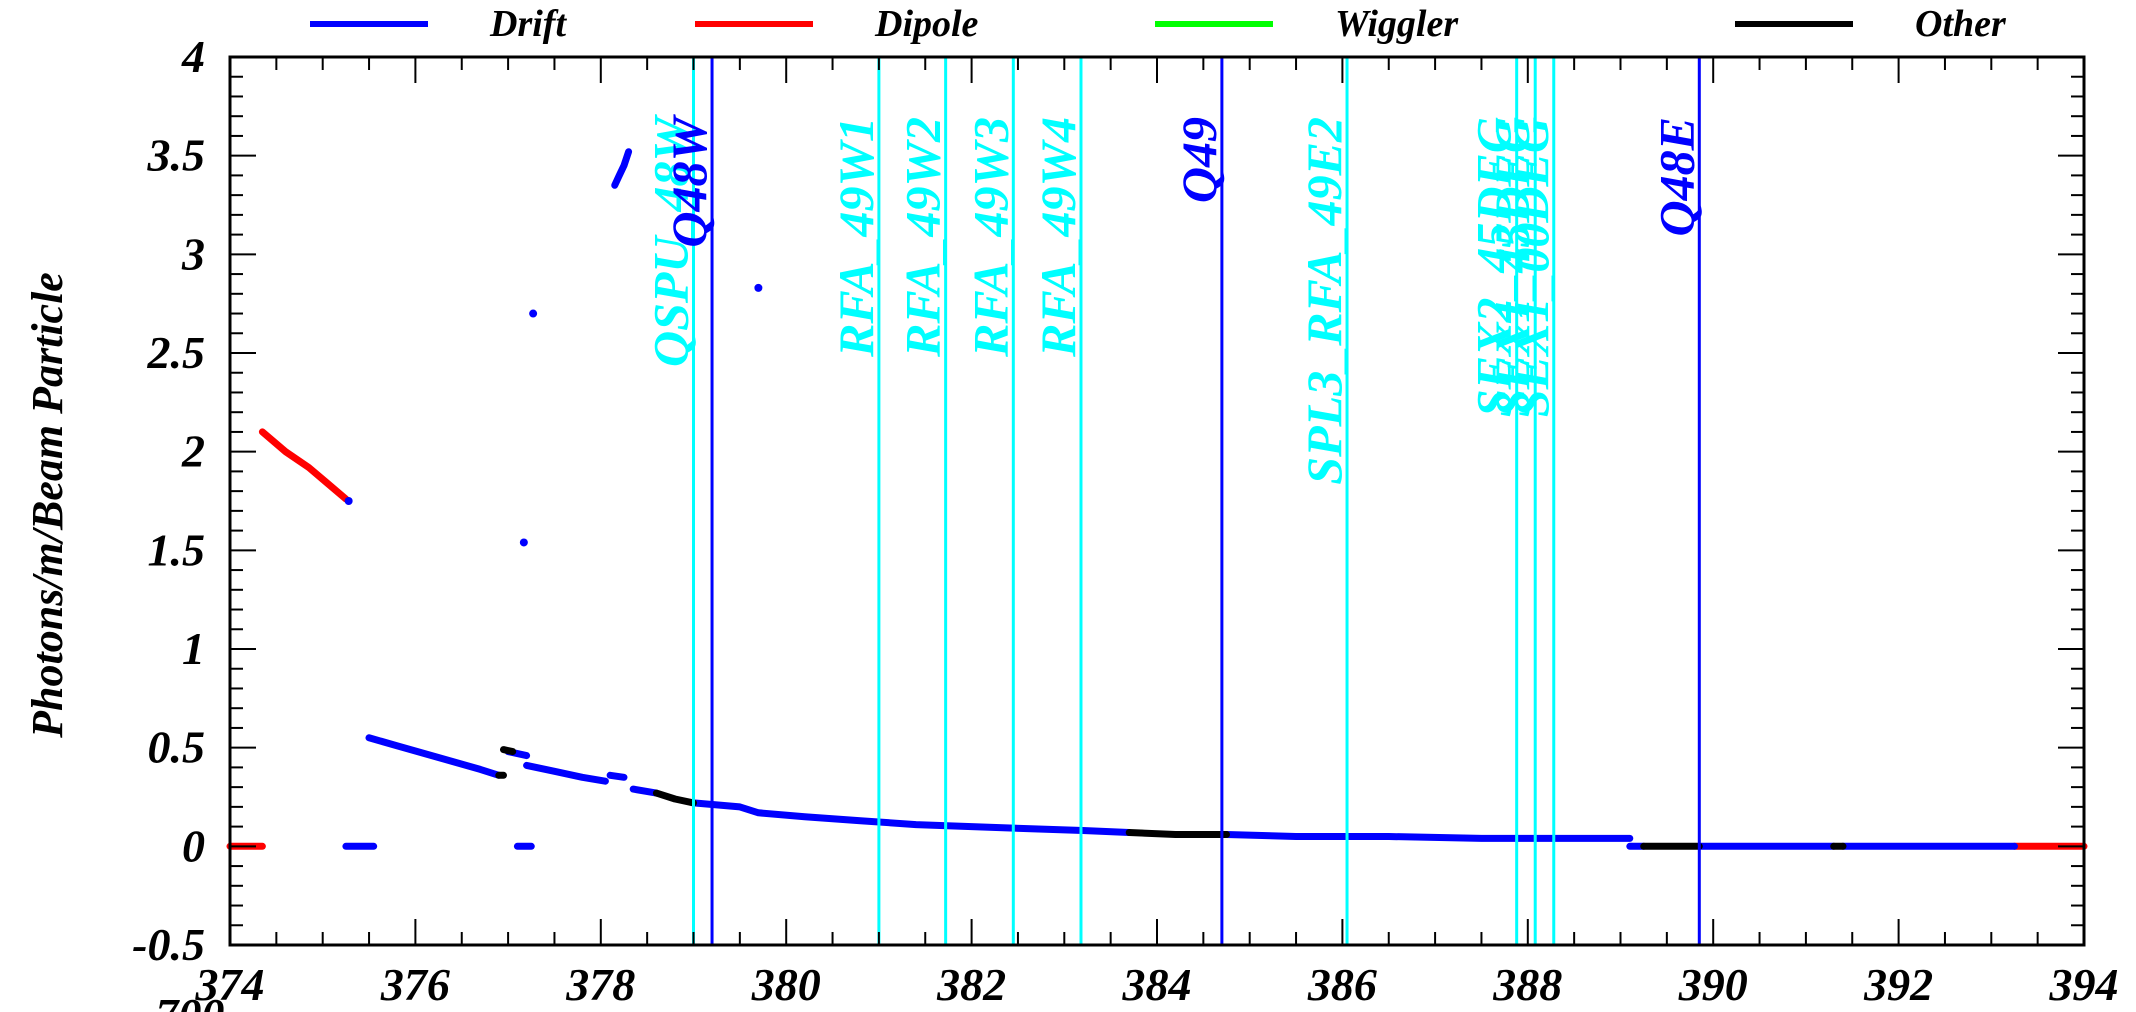 This screenshot has height=1012, width=2136. Describe the element at coordinates (1324, 301) in the screenshot. I see `marker-label-spl3-rfa-49e2: SPL3_RFA_49E2` at that location.